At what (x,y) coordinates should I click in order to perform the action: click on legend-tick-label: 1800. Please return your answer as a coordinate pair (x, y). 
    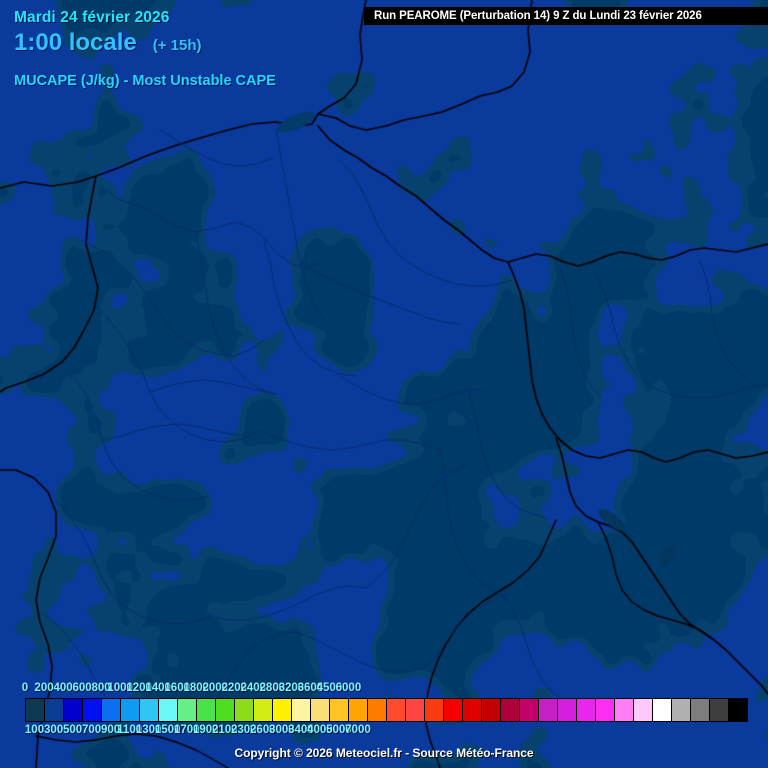
    Looking at the image, I should click on (196, 688).